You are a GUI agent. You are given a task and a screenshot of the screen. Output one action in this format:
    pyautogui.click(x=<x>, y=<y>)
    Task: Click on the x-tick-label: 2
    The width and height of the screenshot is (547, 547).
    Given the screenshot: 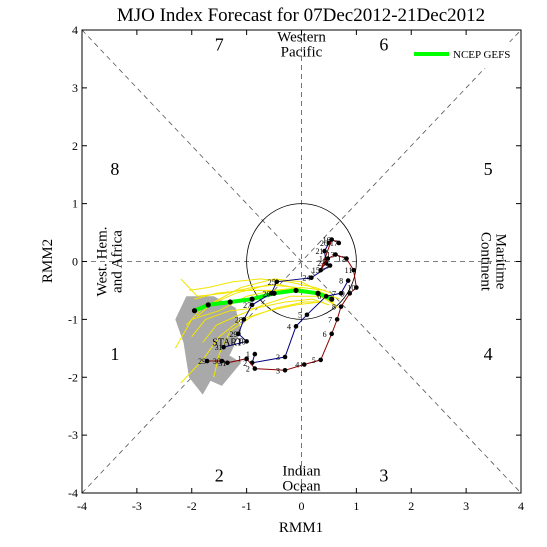 What is the action you would take?
    pyautogui.click(x=411, y=506)
    